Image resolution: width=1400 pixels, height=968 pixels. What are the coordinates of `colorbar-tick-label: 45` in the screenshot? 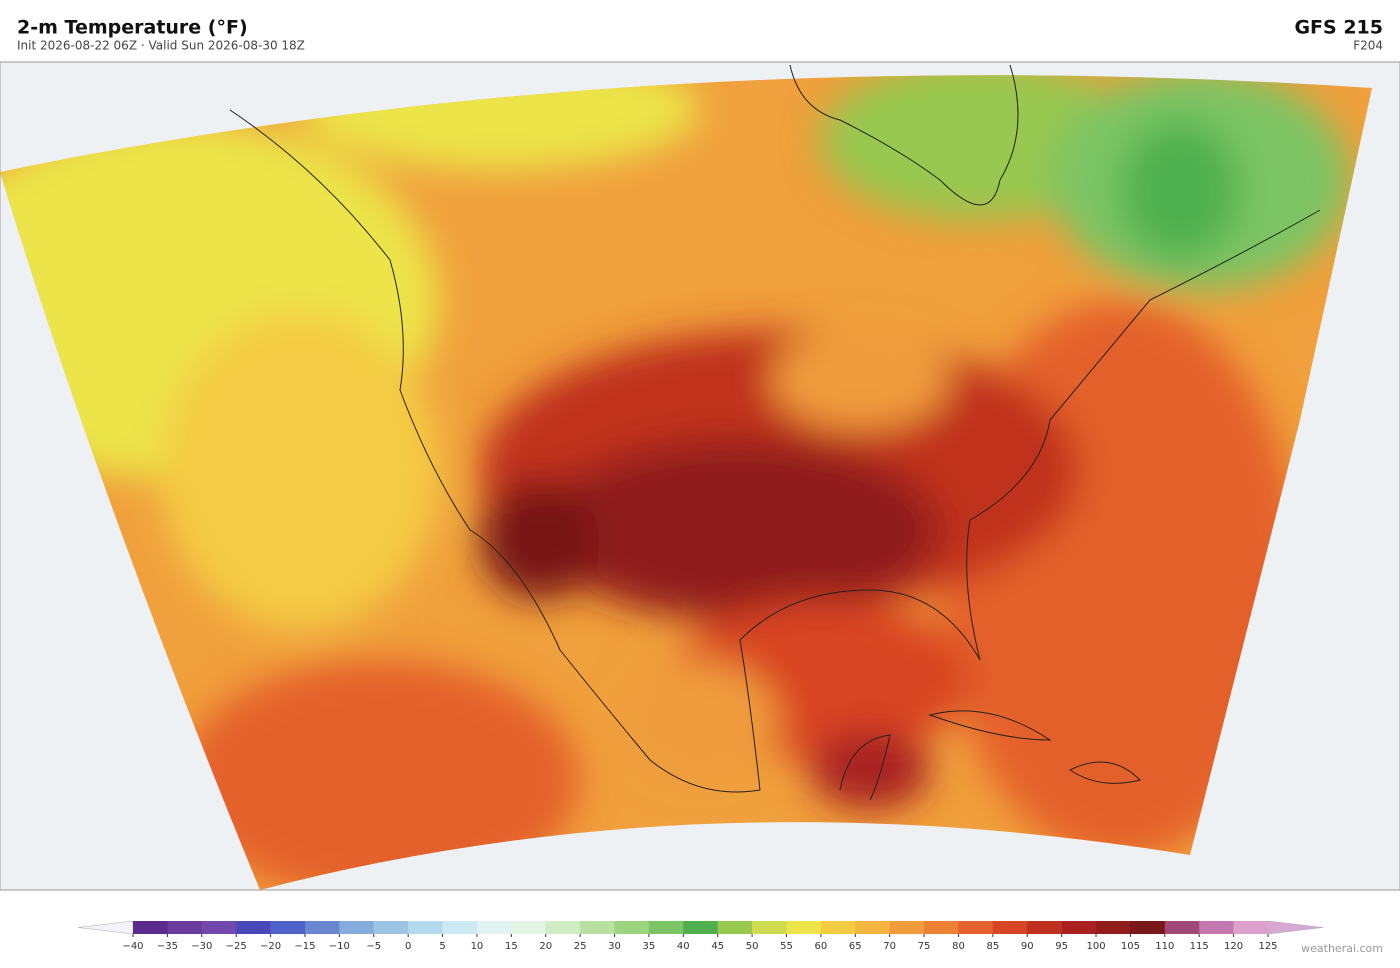 It's located at (717, 946).